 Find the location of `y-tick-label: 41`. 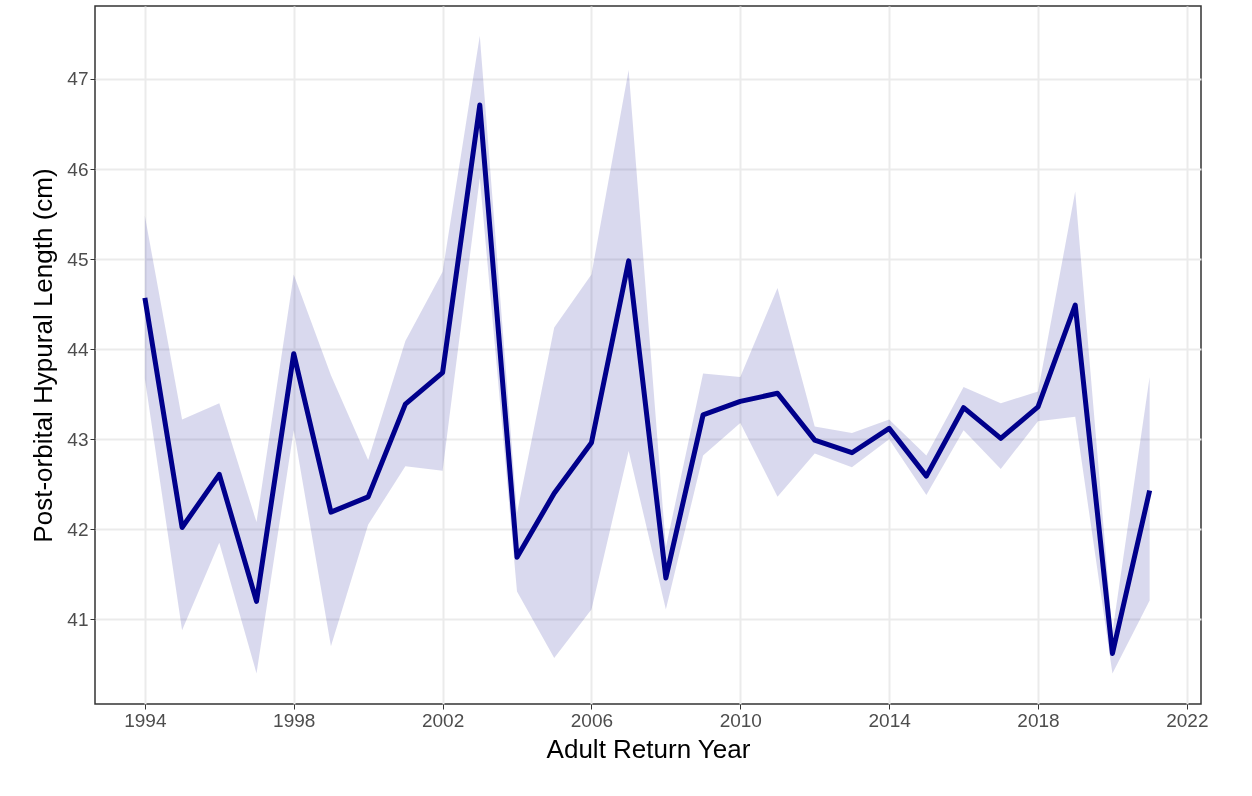

y-tick-label: 41 is located at coordinates (78, 619).